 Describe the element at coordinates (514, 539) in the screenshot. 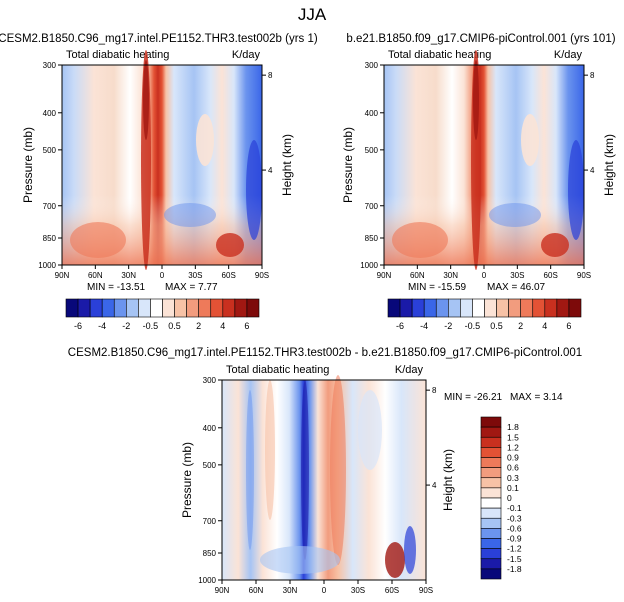

I see `colorbar-label: -0.9` at that location.